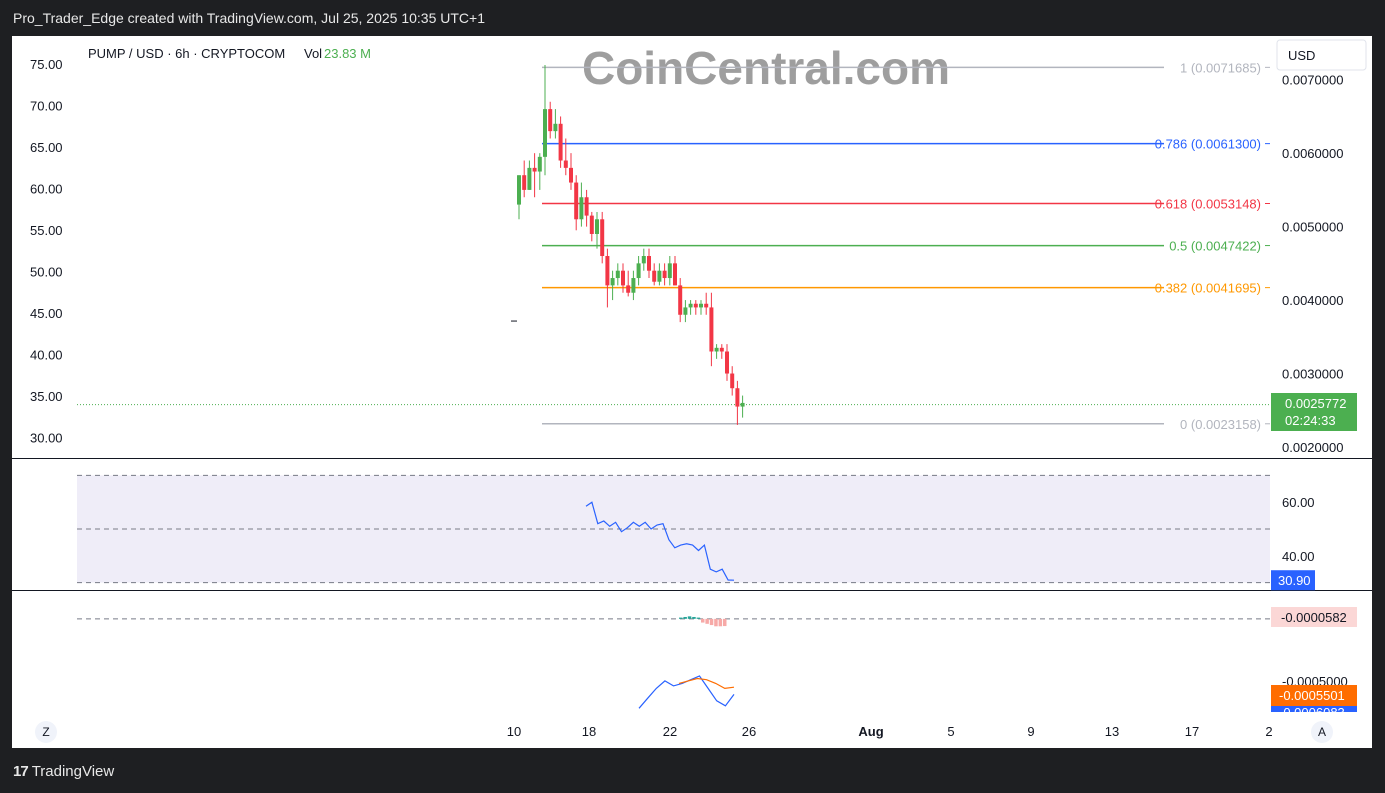  Describe the element at coordinates (1192, 731) in the screenshot. I see `time-axis-label: 17` at that location.